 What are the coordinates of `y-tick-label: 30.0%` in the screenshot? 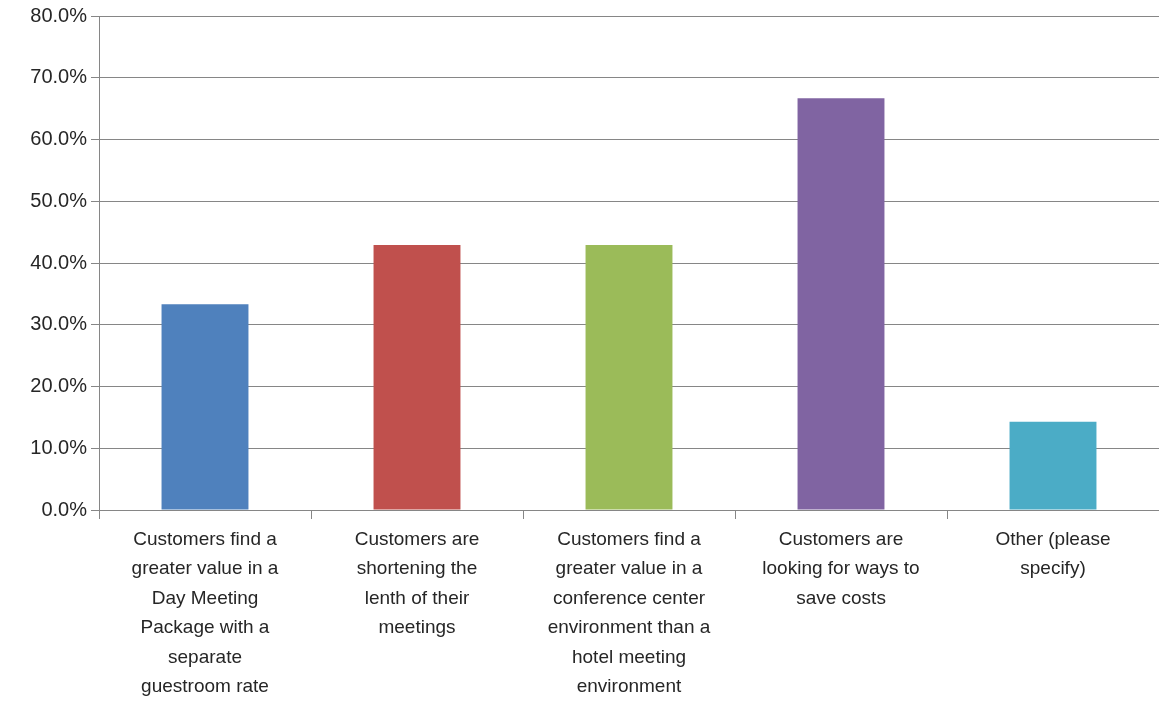 It's located at (59, 323).